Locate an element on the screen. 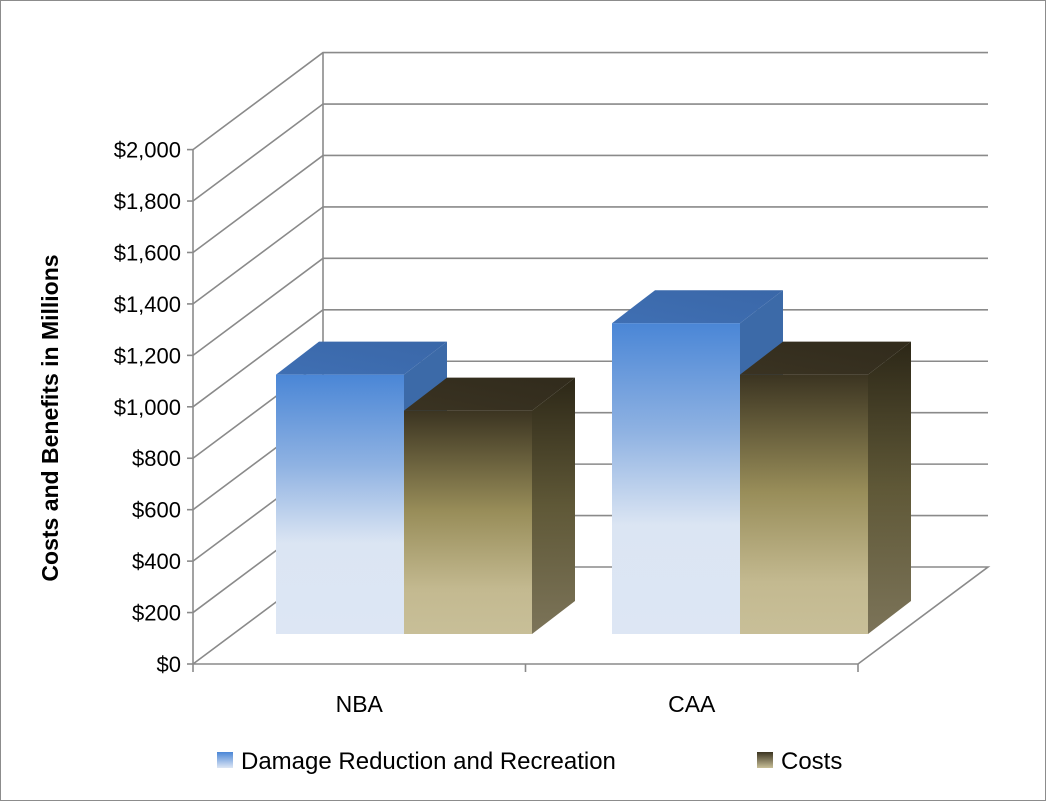  y-tick-label: $600 is located at coordinates (156, 510).